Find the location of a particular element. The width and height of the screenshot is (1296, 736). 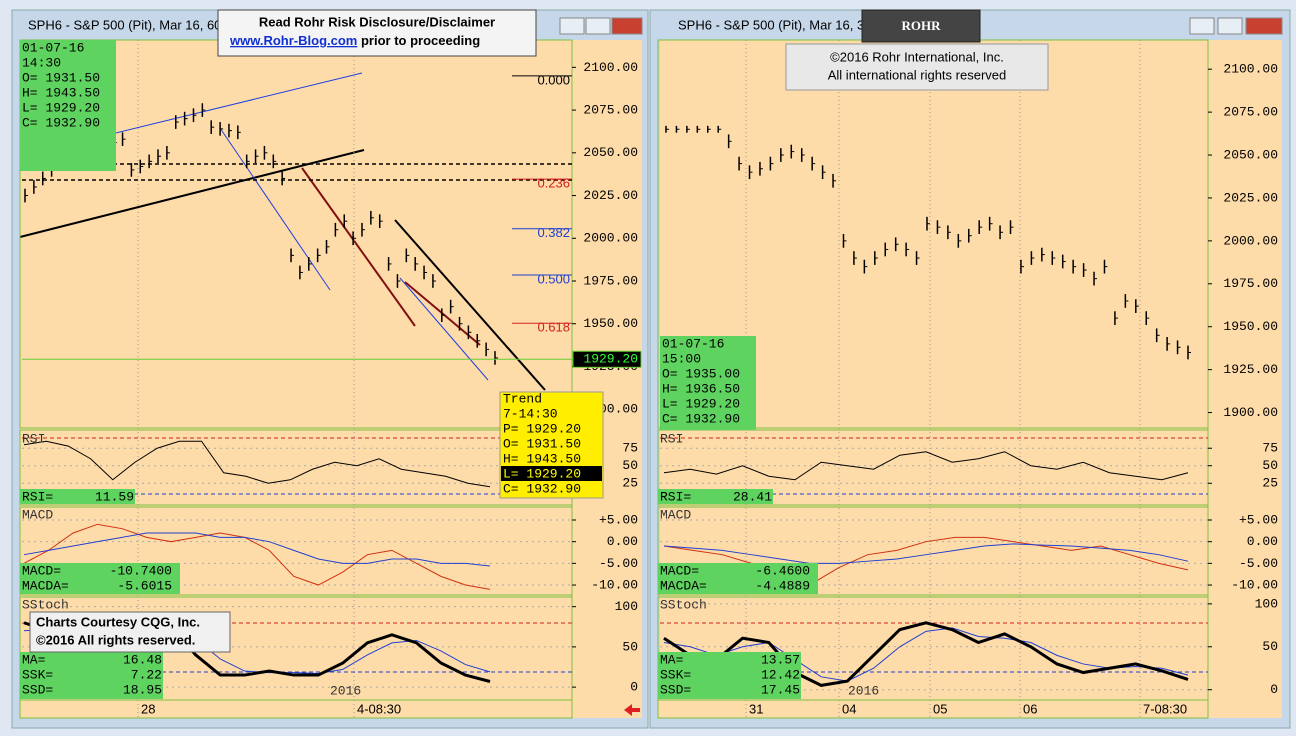

y-tick-label: -5.00 is located at coordinates (1258, 563).